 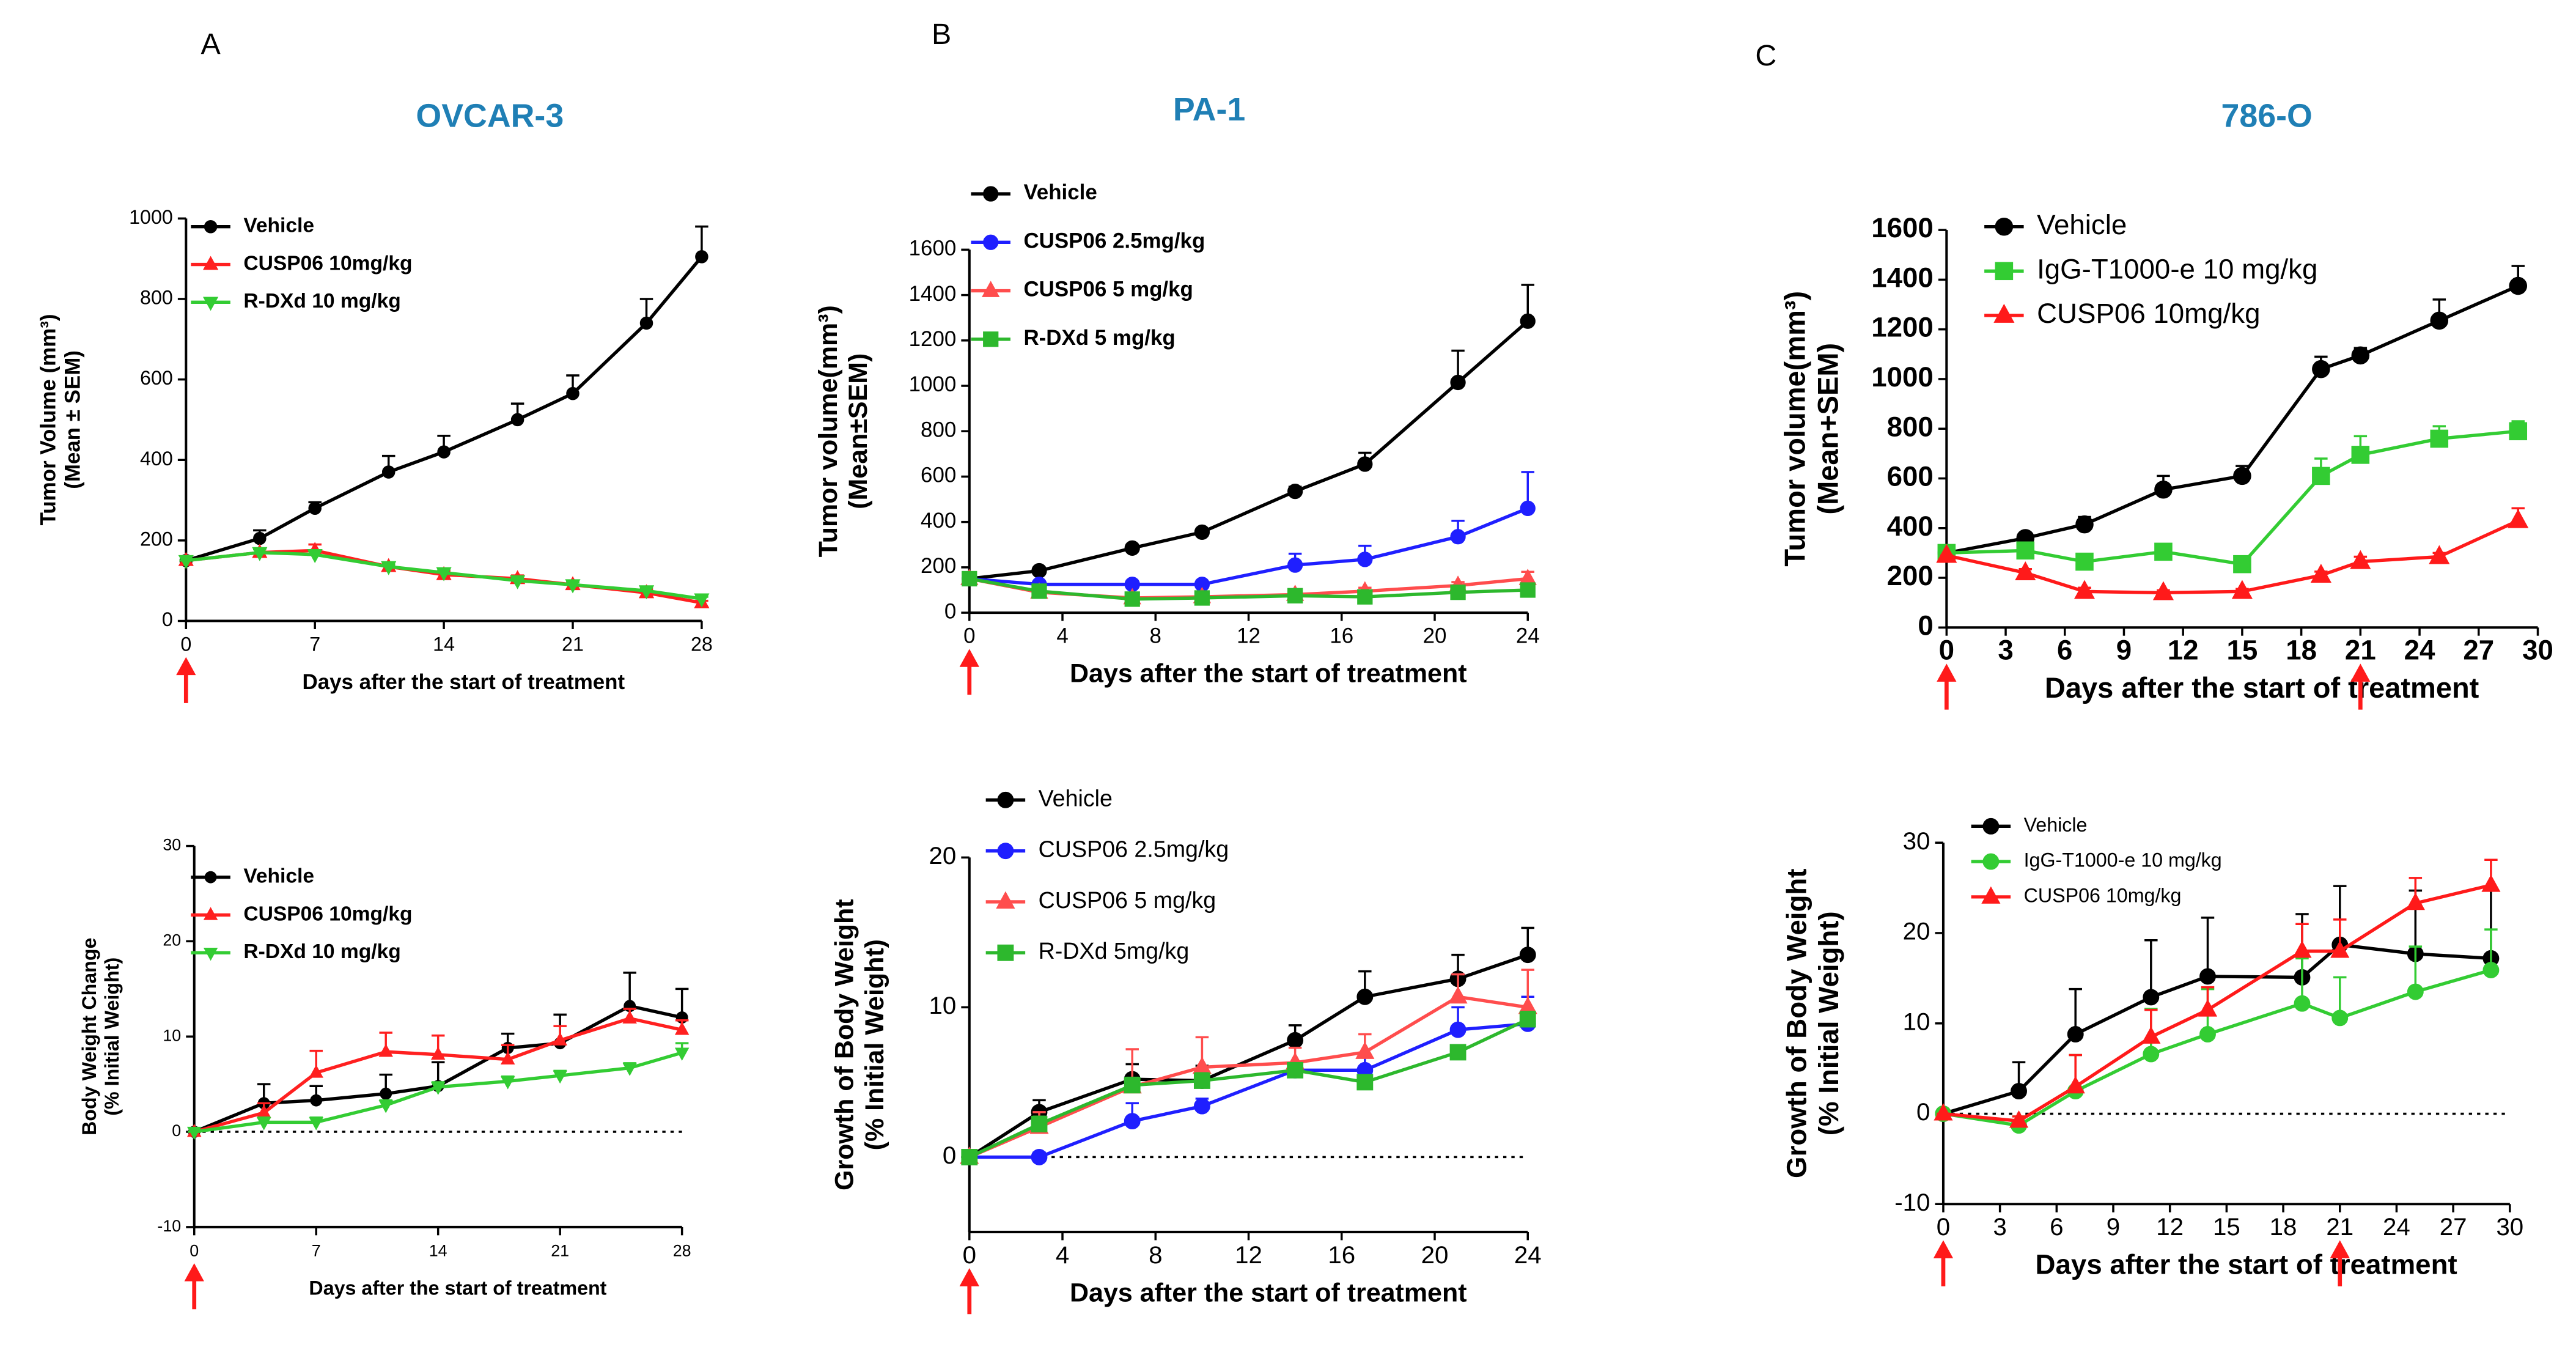 What do you see at coordinates (1155, 1255) in the screenshot?
I see `x-tick-label: 8` at bounding box center [1155, 1255].